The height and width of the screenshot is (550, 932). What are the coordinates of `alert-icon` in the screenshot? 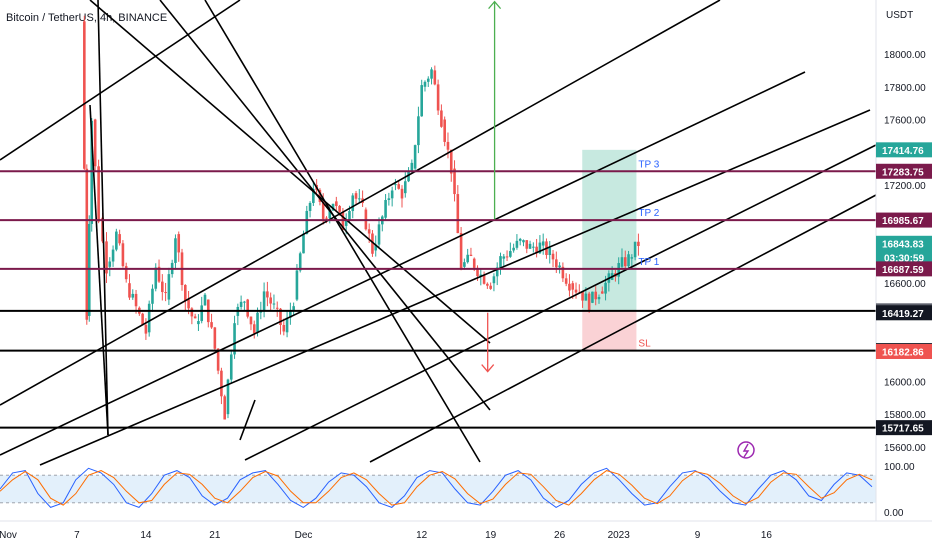 It's located at (746, 450).